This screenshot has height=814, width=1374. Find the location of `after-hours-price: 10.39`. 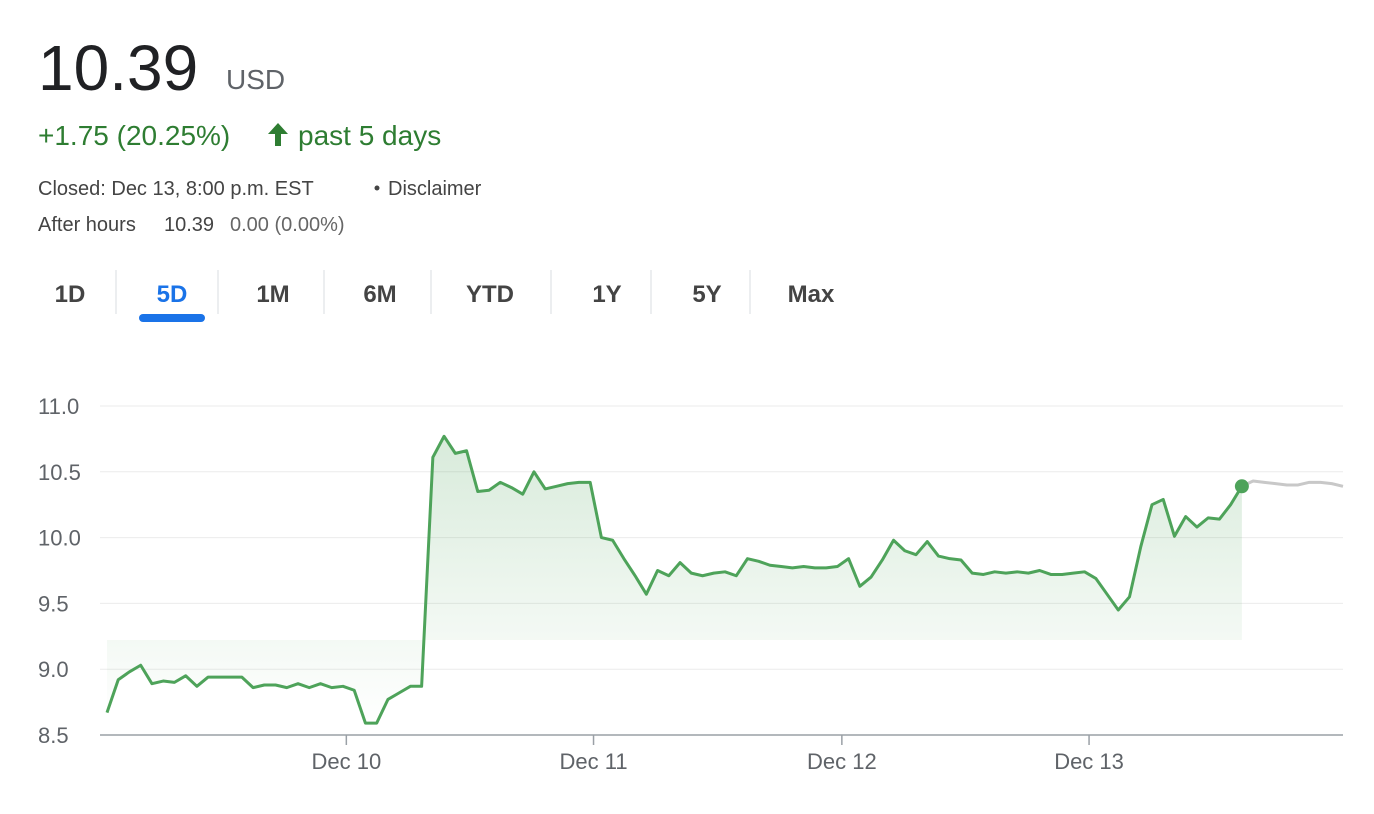

after-hours-price: 10.39 is located at coordinates (189, 225).